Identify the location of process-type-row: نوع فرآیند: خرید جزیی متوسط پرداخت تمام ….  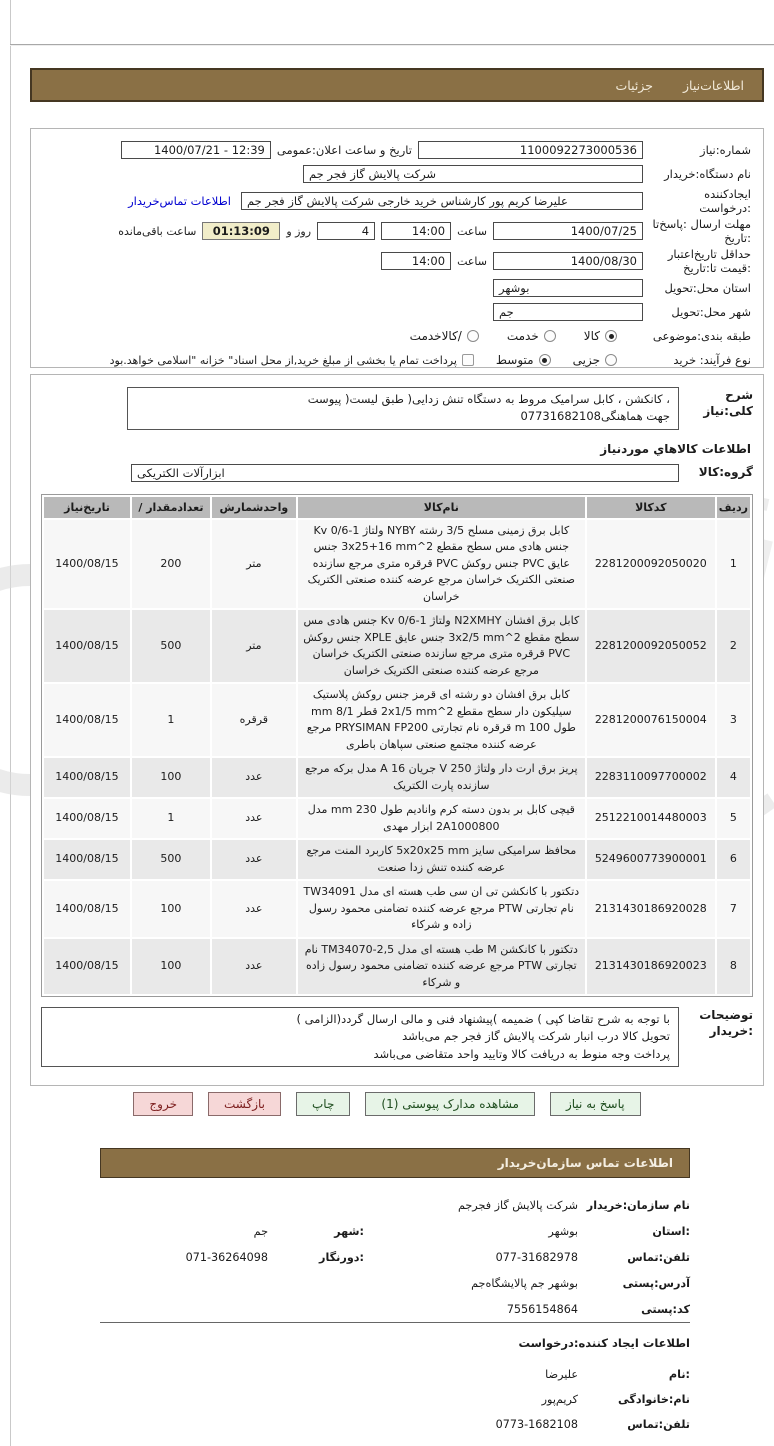
(397, 360).